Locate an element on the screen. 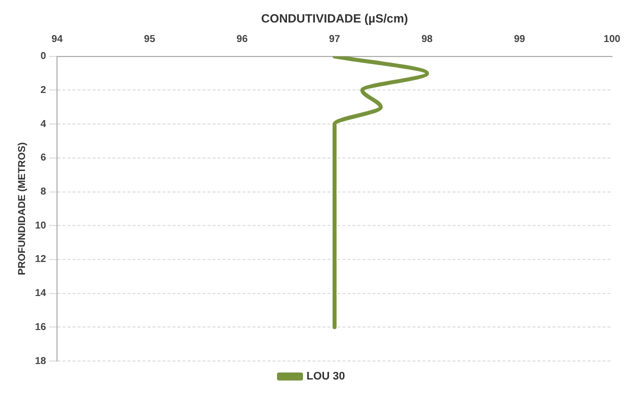 This screenshot has width=632, height=400. legend-label: LOU 30 is located at coordinates (326, 376).